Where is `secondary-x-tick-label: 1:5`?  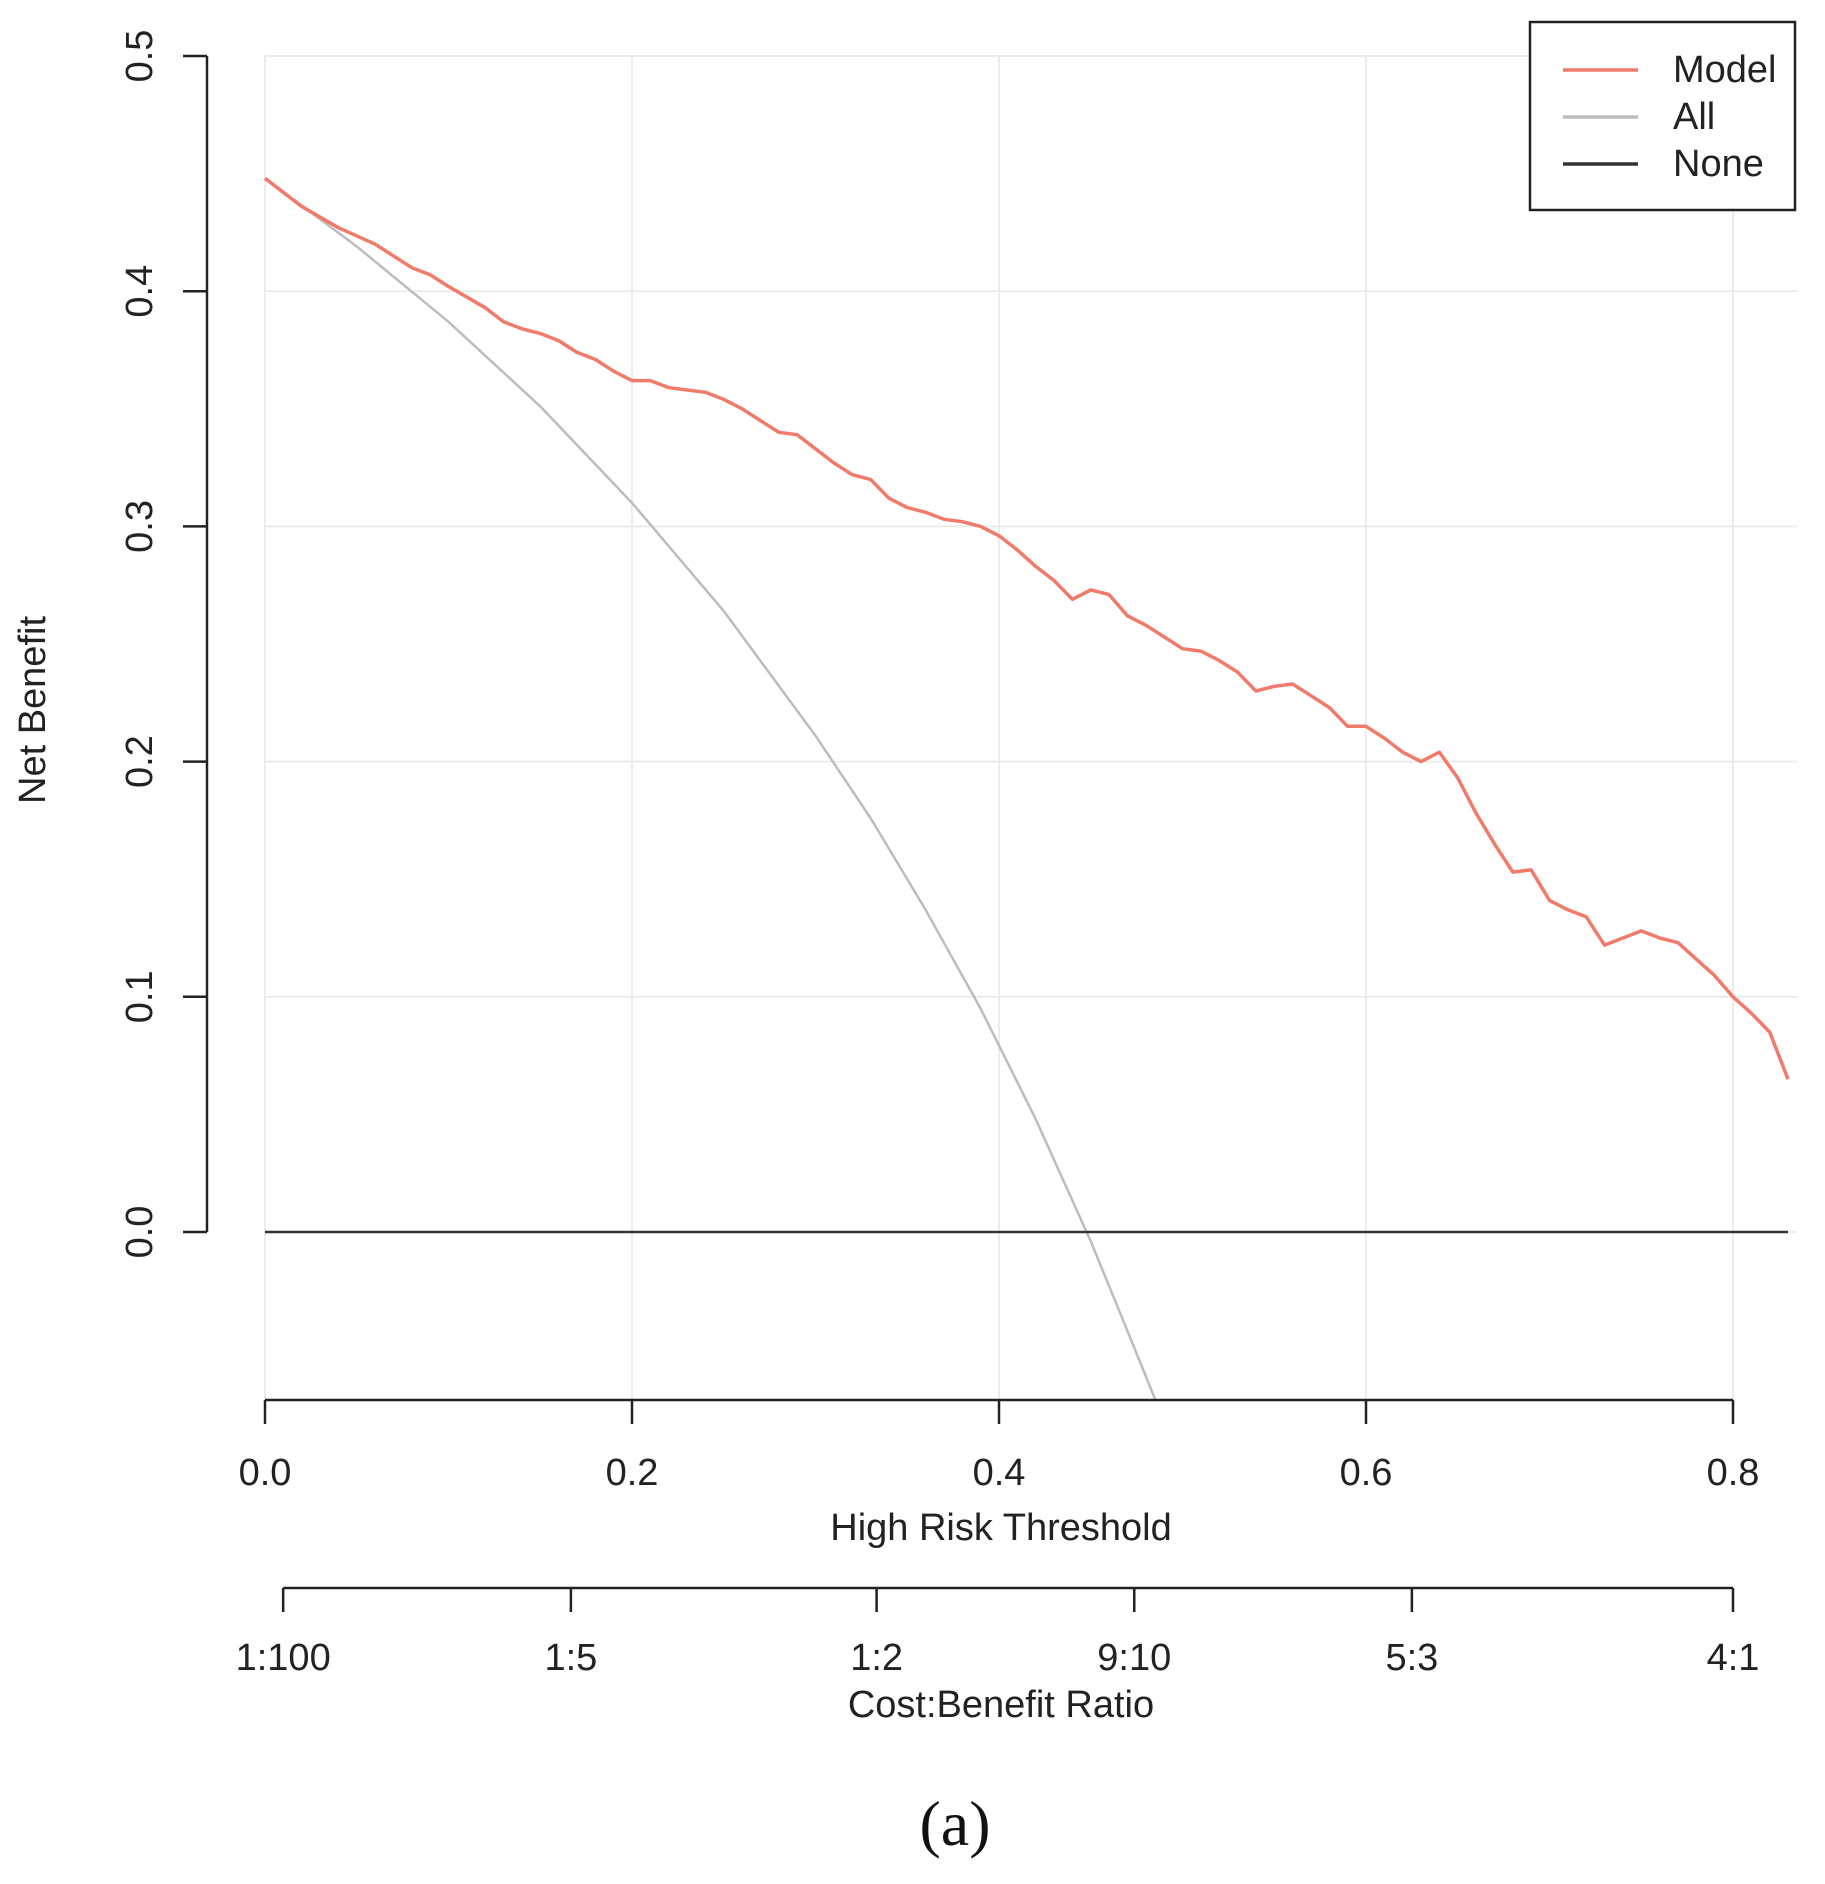 secondary-x-tick-label: 1:5 is located at coordinates (570, 1658).